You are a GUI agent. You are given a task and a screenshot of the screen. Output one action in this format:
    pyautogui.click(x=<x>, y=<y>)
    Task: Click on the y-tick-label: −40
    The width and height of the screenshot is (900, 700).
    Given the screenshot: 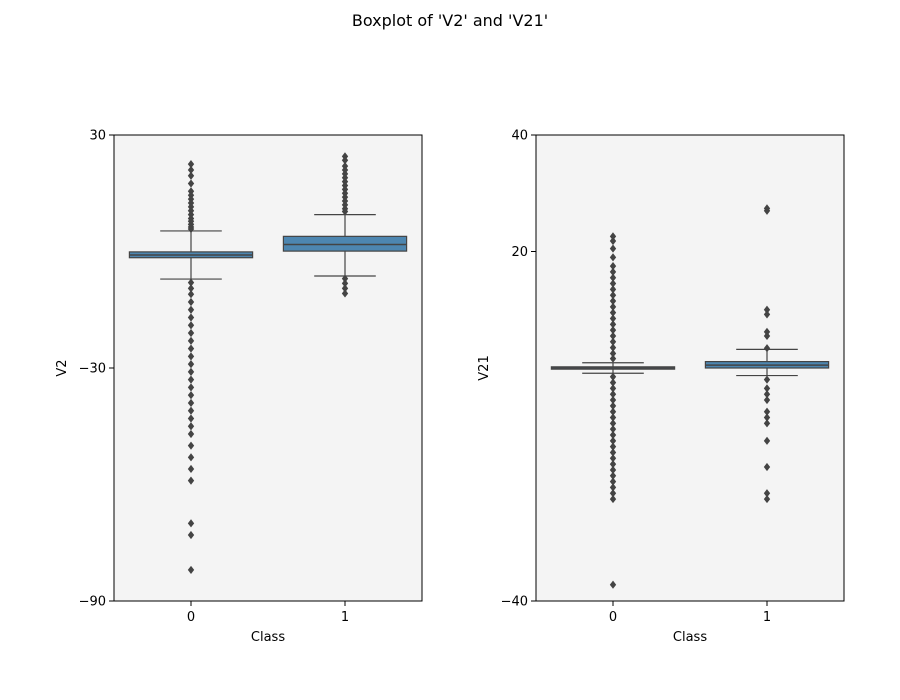 What is the action you would take?
    pyautogui.click(x=514, y=602)
    